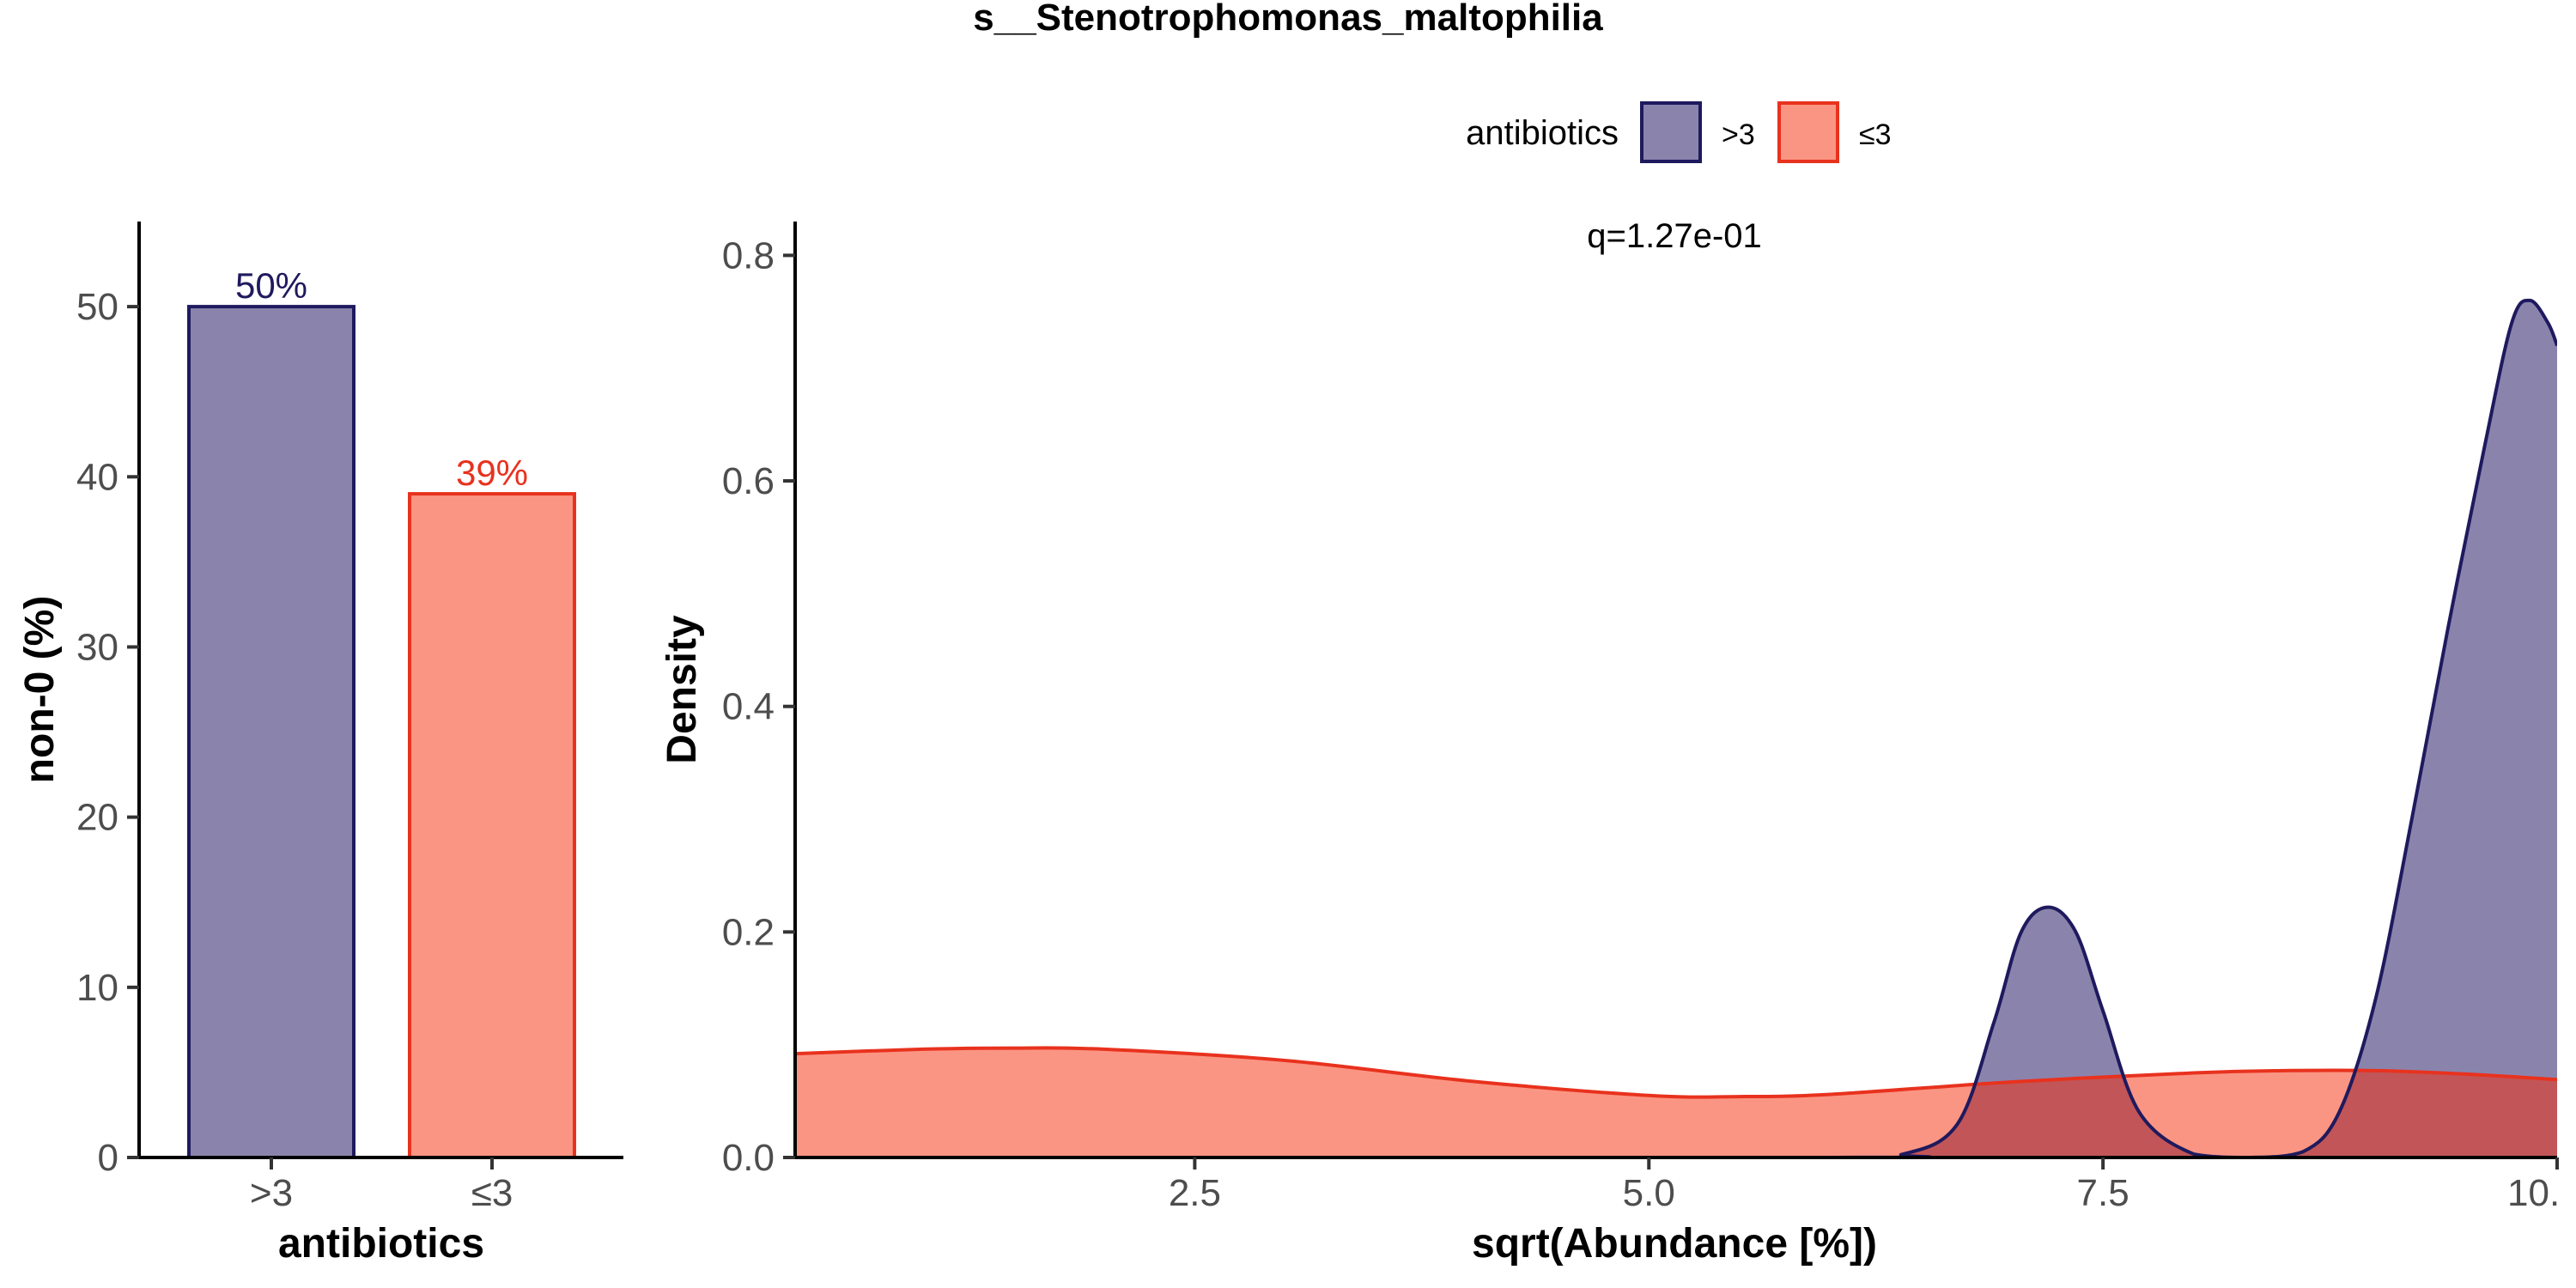  Describe the element at coordinates (97, 988) in the screenshot. I see `bar-y-tick-label-1: 10` at that location.